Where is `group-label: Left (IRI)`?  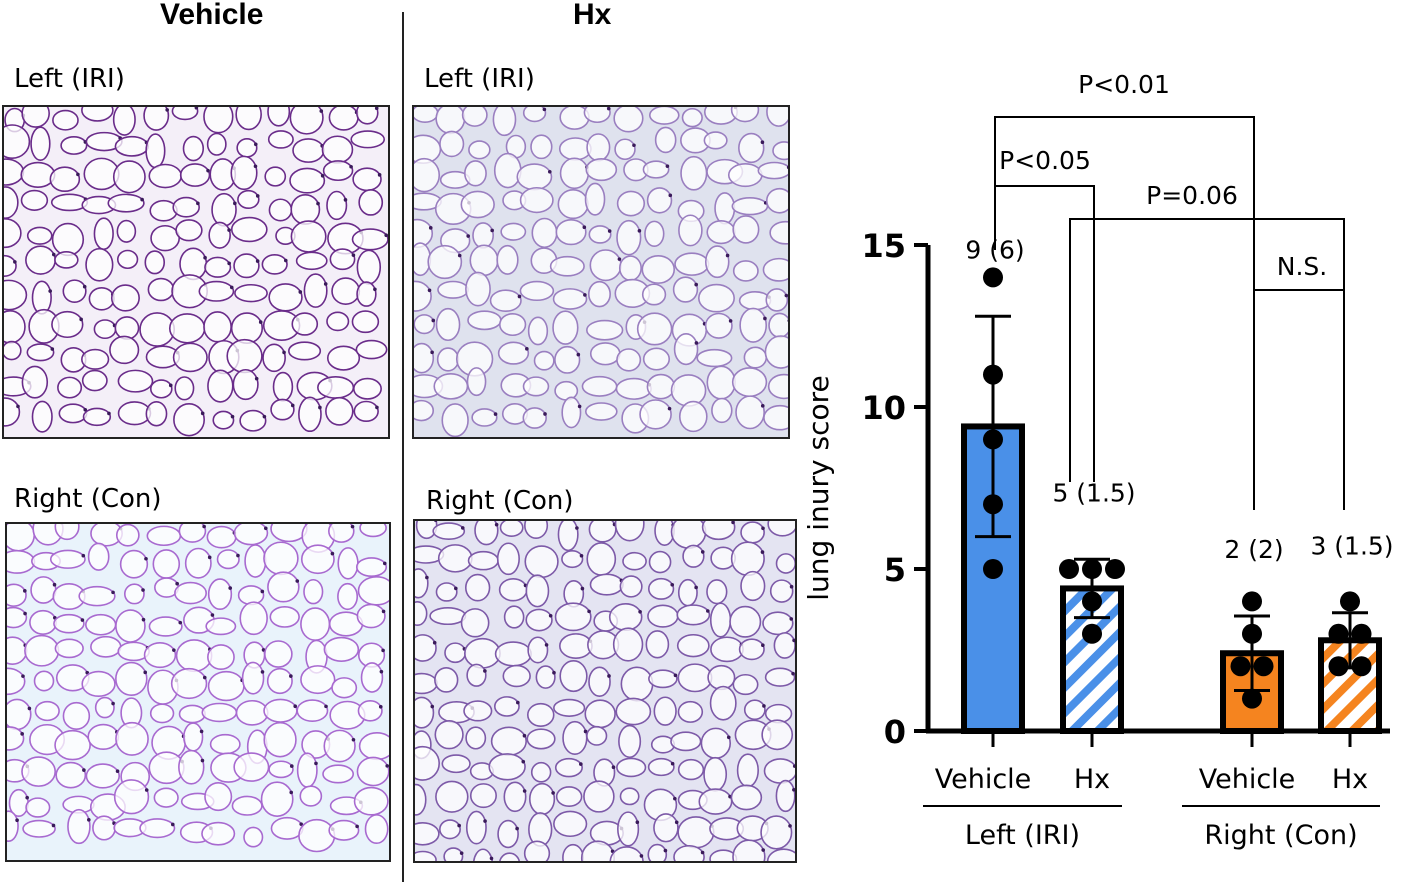
group-label: Left (IRI) is located at coordinates (1022, 835).